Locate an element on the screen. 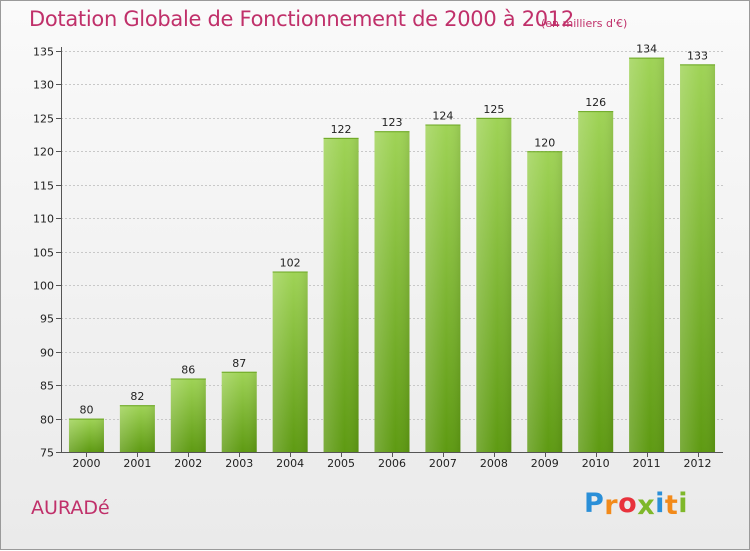 This screenshot has width=750, height=551. x-tick-label: 2011 is located at coordinates (647, 463).